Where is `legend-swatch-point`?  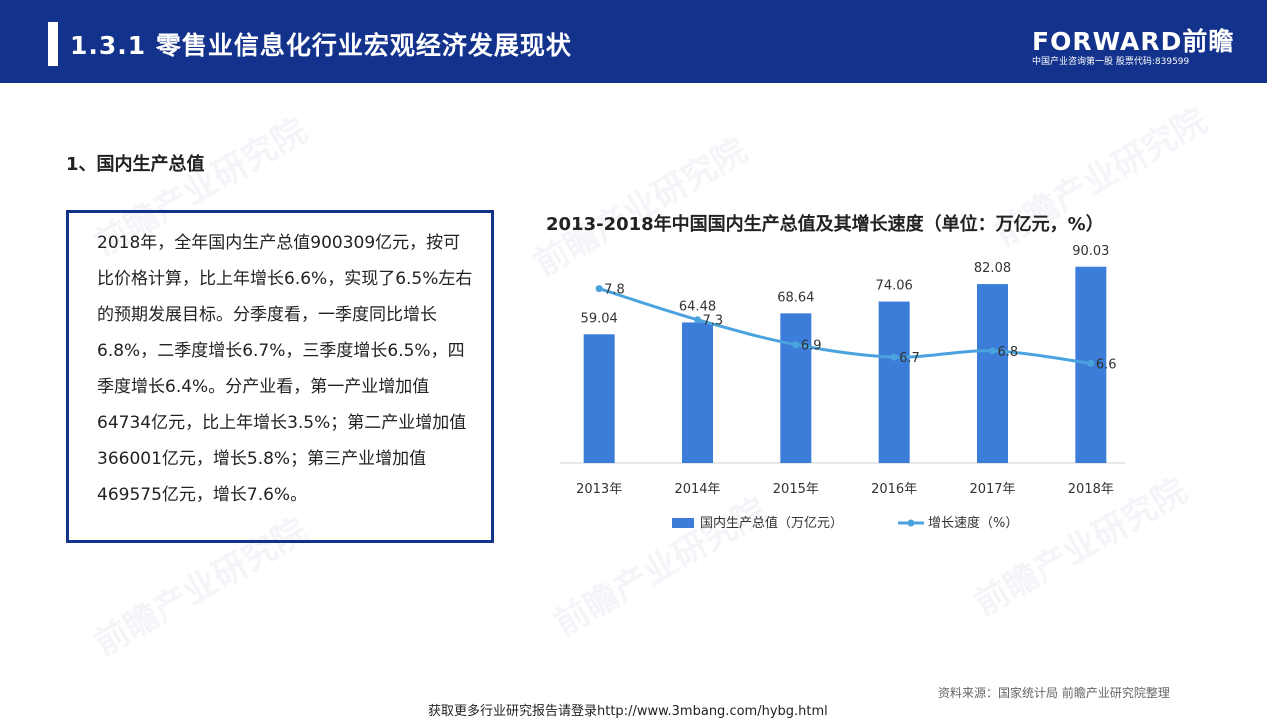
legend-swatch-point is located at coordinates (911, 523).